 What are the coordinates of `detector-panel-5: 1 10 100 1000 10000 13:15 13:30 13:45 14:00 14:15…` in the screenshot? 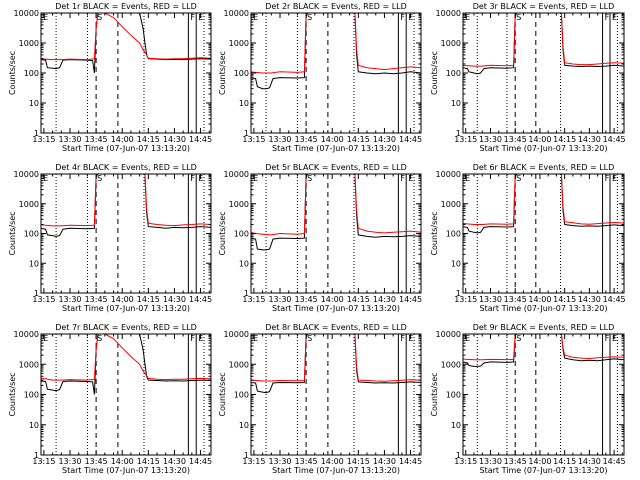 It's located at (320, 238).